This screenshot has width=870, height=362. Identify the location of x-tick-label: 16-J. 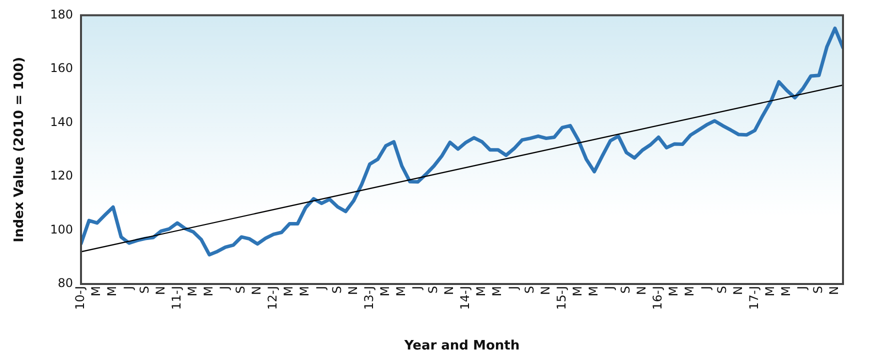
(657, 298).